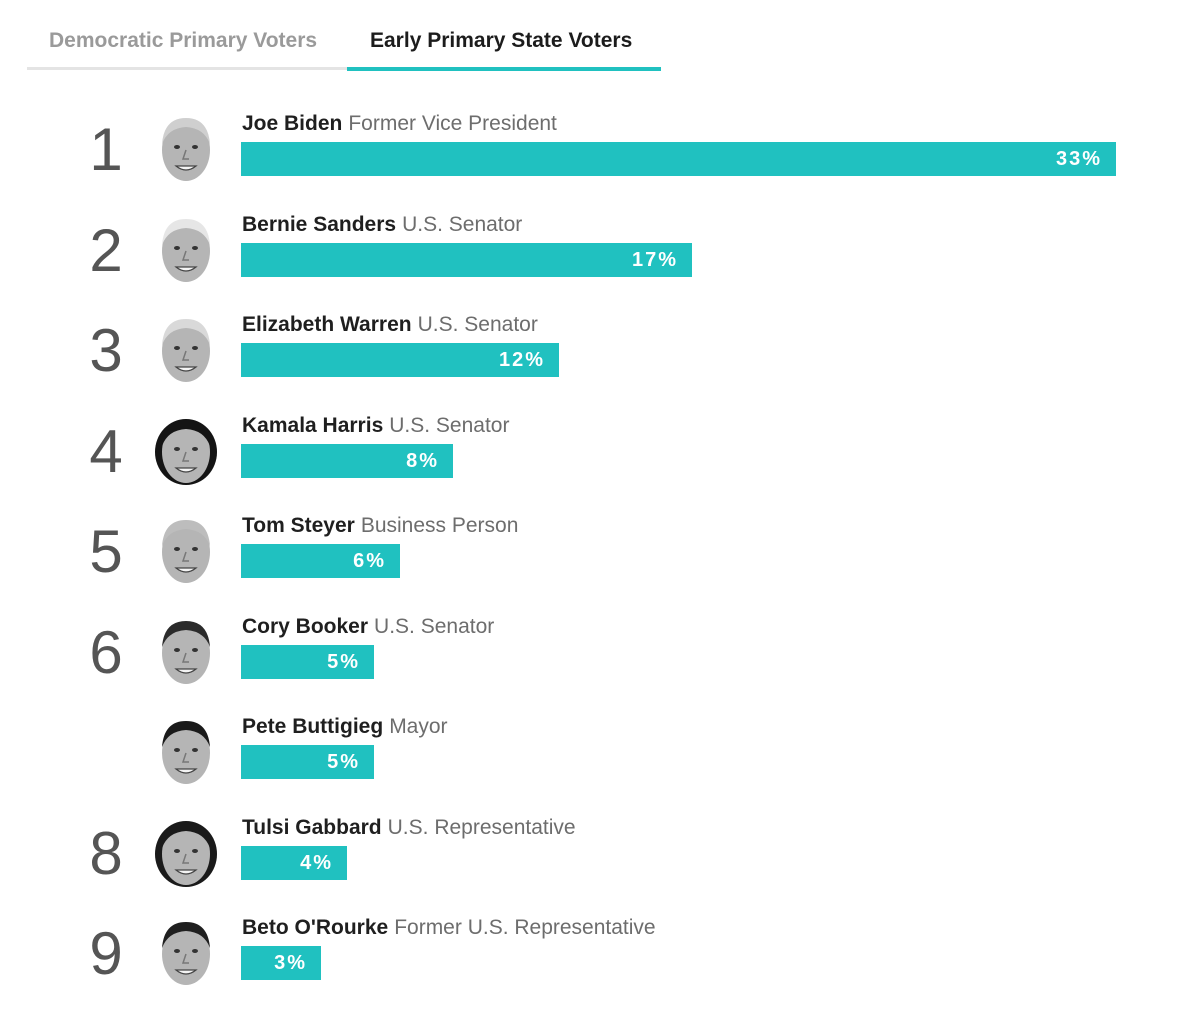  What do you see at coordinates (369, 561) in the screenshot?
I see `vote-share-label: 6%` at bounding box center [369, 561].